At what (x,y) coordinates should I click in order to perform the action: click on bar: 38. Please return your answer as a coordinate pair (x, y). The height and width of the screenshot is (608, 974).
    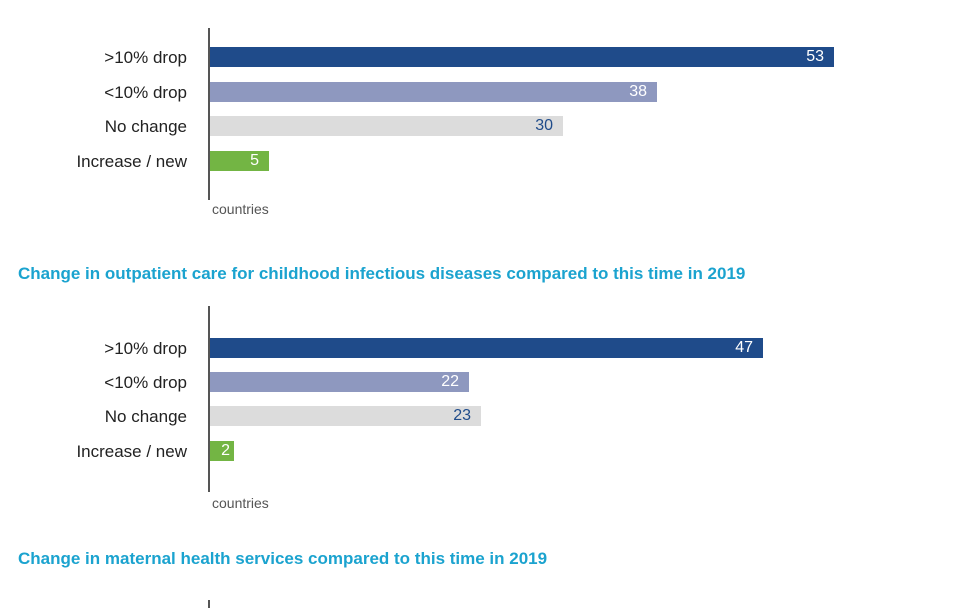
    Looking at the image, I should click on (433, 92).